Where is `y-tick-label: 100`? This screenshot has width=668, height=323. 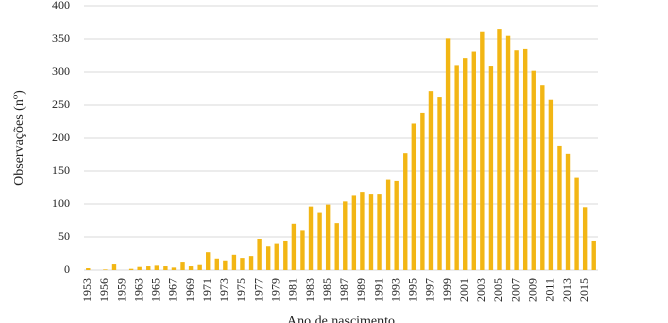 y-tick-label: 100 is located at coordinates (61, 203).